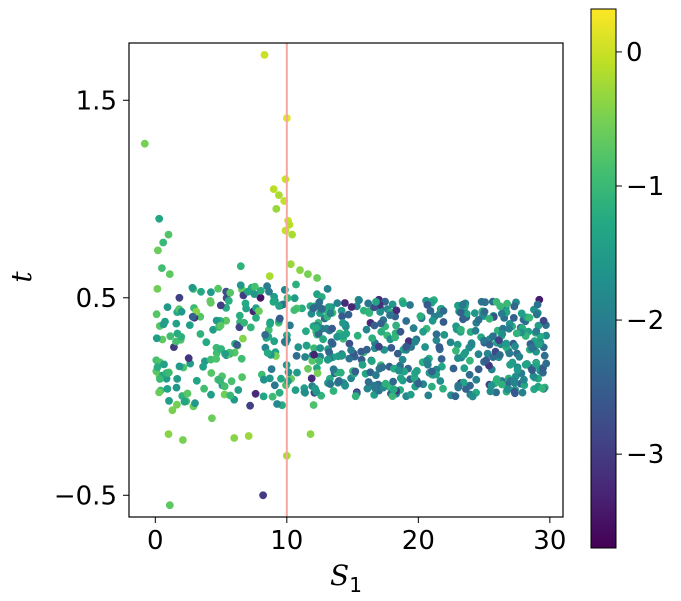 The width and height of the screenshot is (681, 601). Describe the element at coordinates (286, 541) in the screenshot. I see `x-tick-label: 10` at that location.